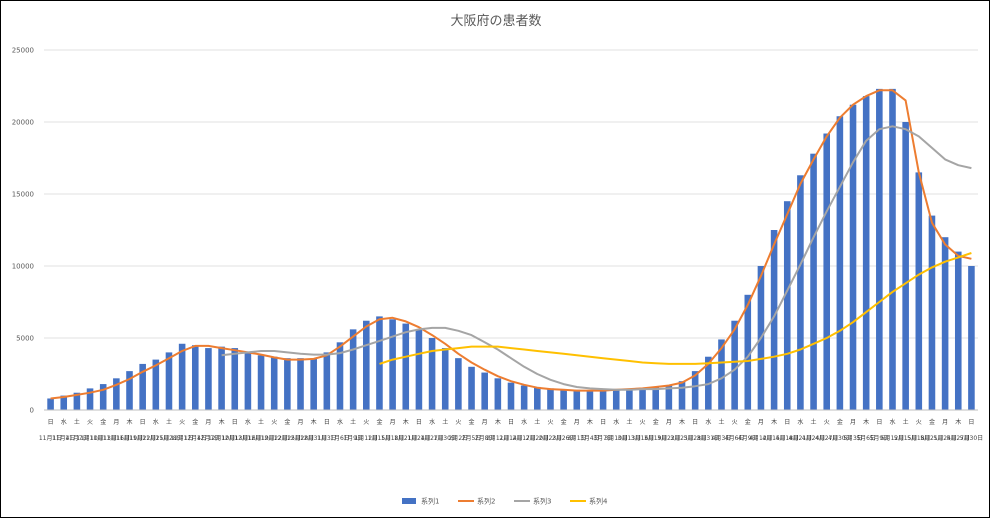  What do you see at coordinates (260, 438) in the screenshot?
I see `x-tick-label: 12月19日` at bounding box center [260, 438].